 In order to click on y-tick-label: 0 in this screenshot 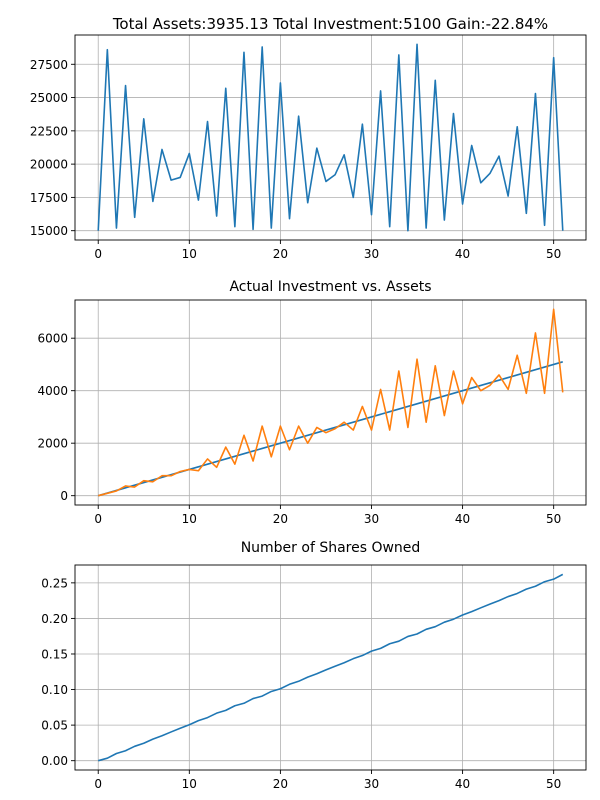, I will do `click(64, 496)`.